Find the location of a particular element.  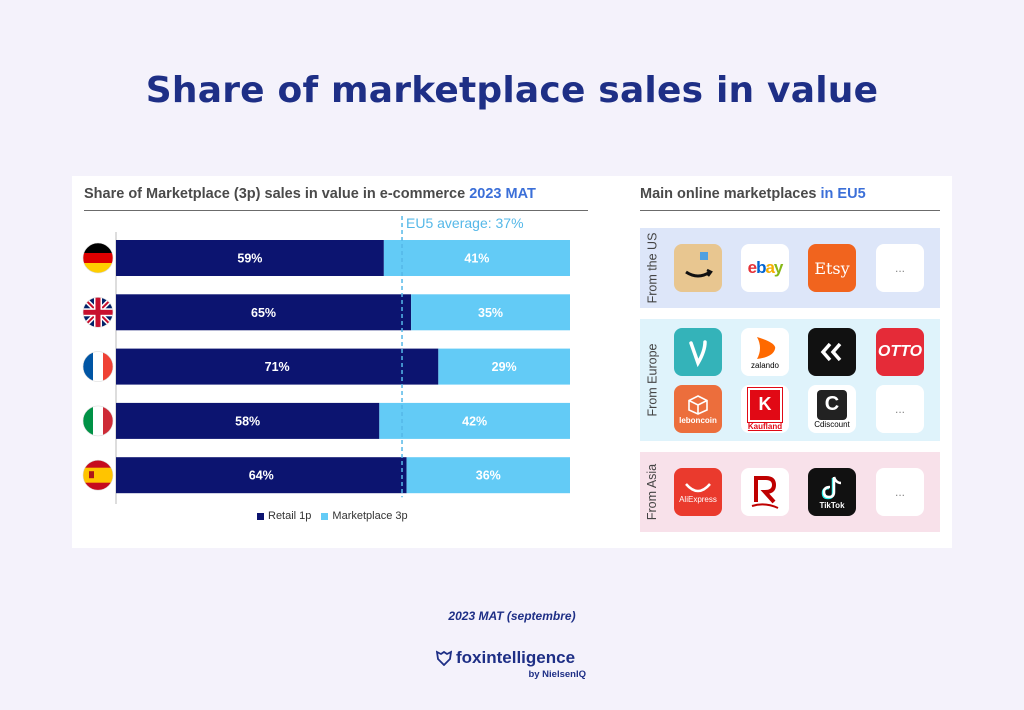

data-label-marketplace-3: 42% is located at coordinates (474, 421).